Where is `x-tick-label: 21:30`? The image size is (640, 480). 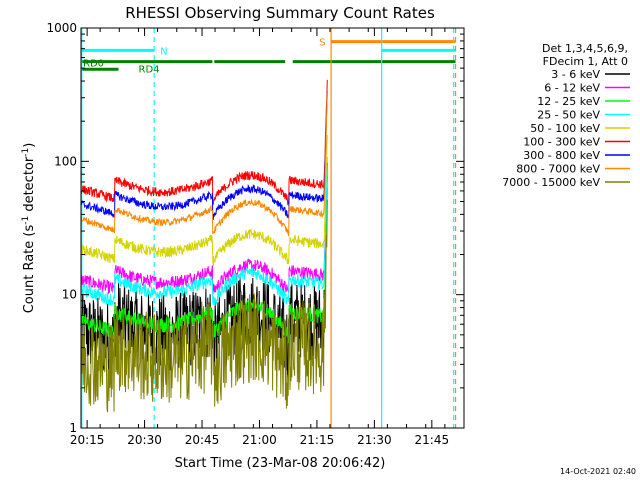 x-tick-label: 21:30 is located at coordinates (374, 440).